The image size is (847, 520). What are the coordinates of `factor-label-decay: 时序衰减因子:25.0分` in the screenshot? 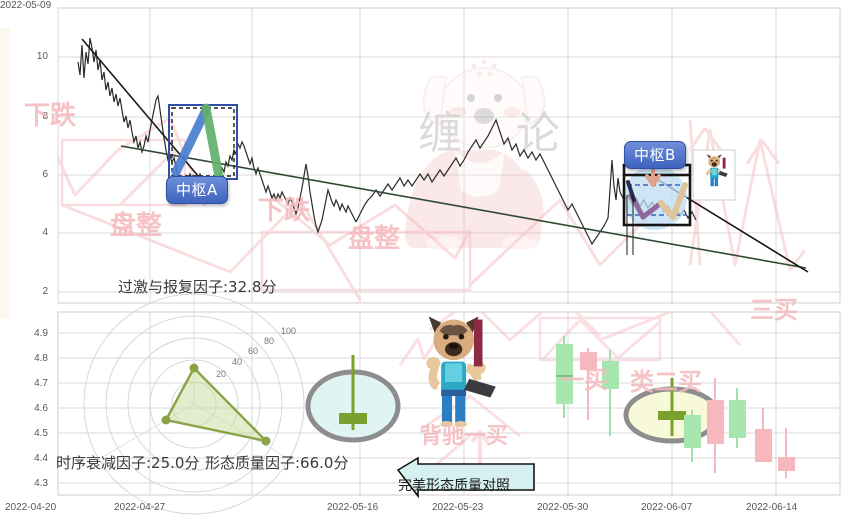 It's located at (128, 463).